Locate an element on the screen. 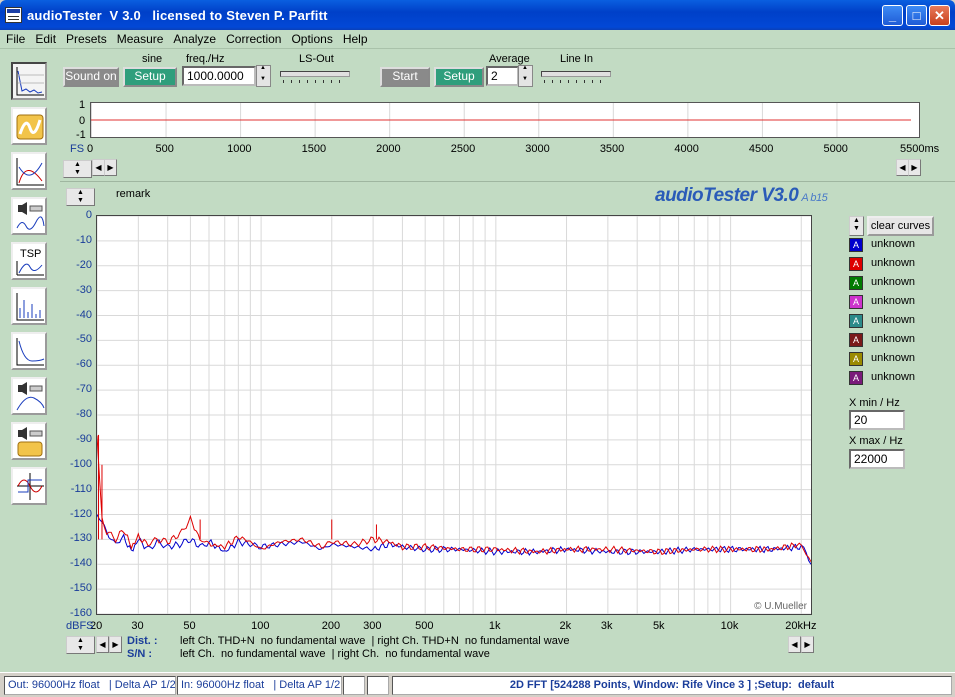 The image size is (955, 697). filter-curve-icon is located at coordinates (30, 352).